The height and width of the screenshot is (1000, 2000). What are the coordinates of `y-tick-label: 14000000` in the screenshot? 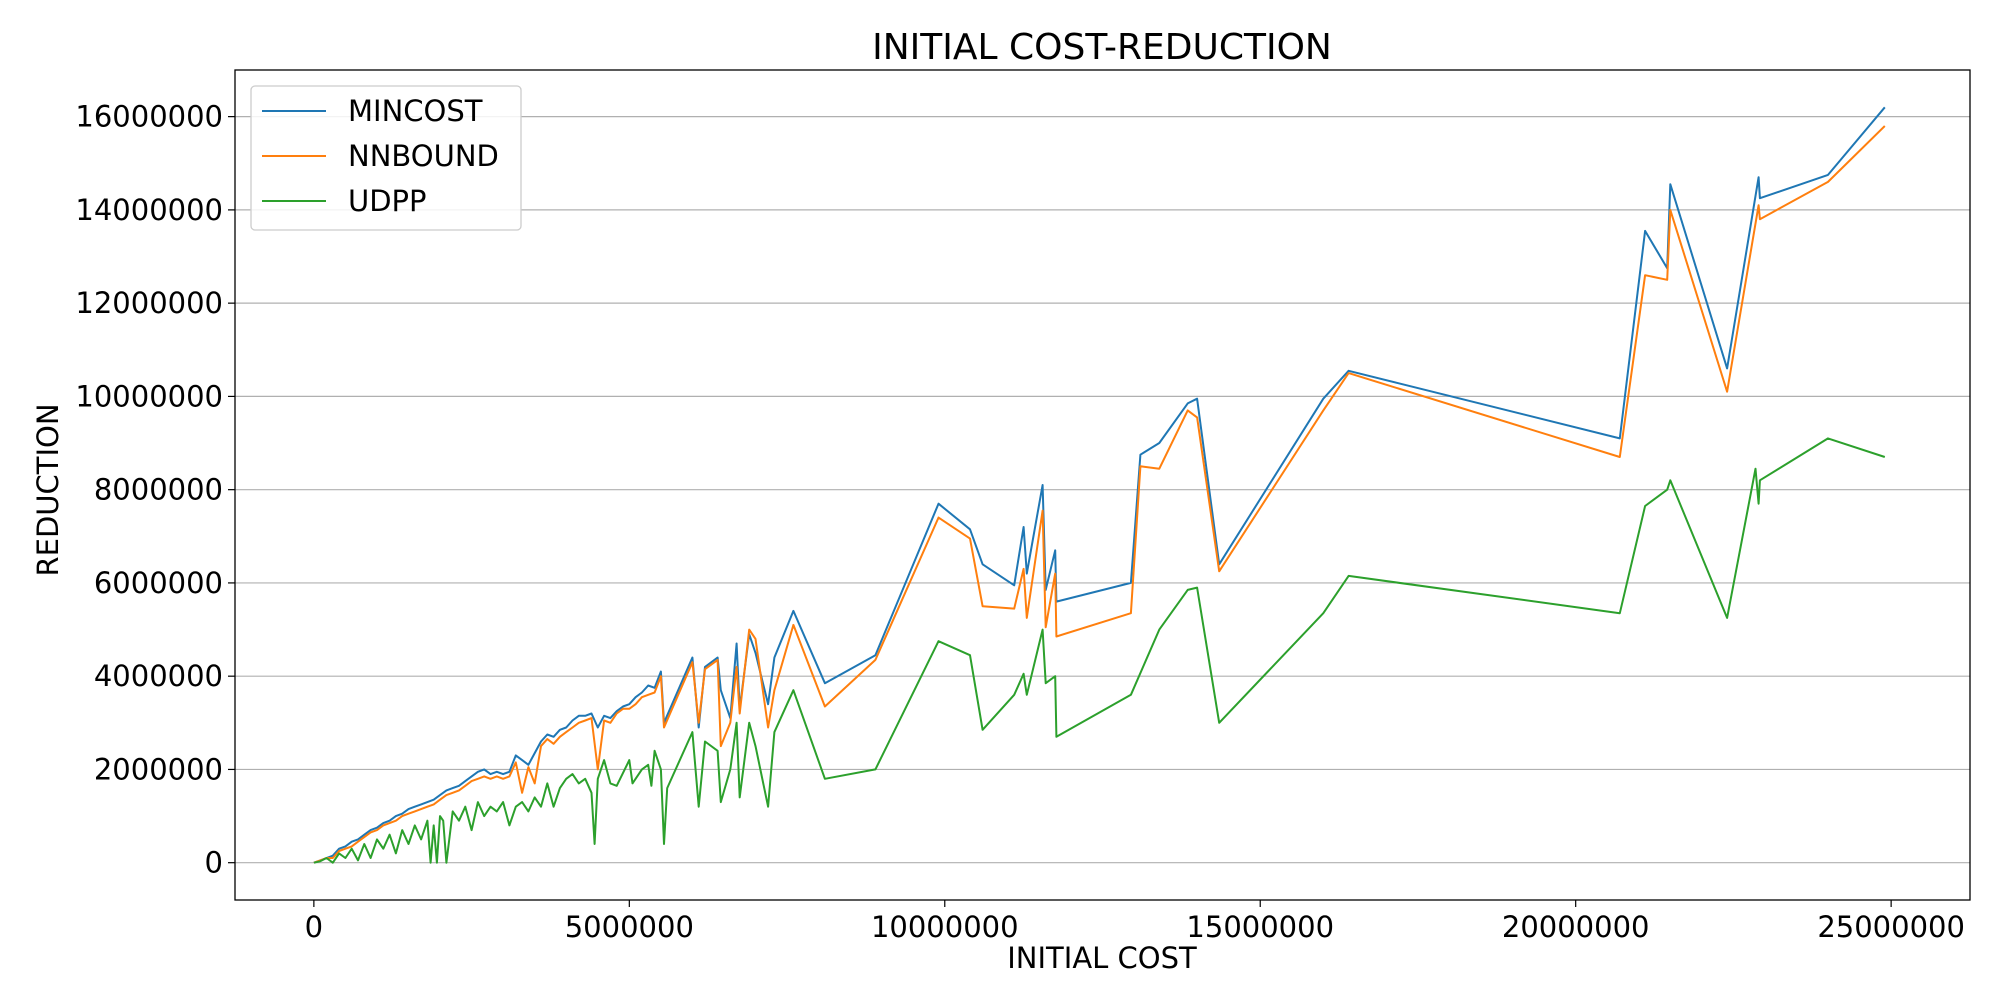 It's located at (149, 210).